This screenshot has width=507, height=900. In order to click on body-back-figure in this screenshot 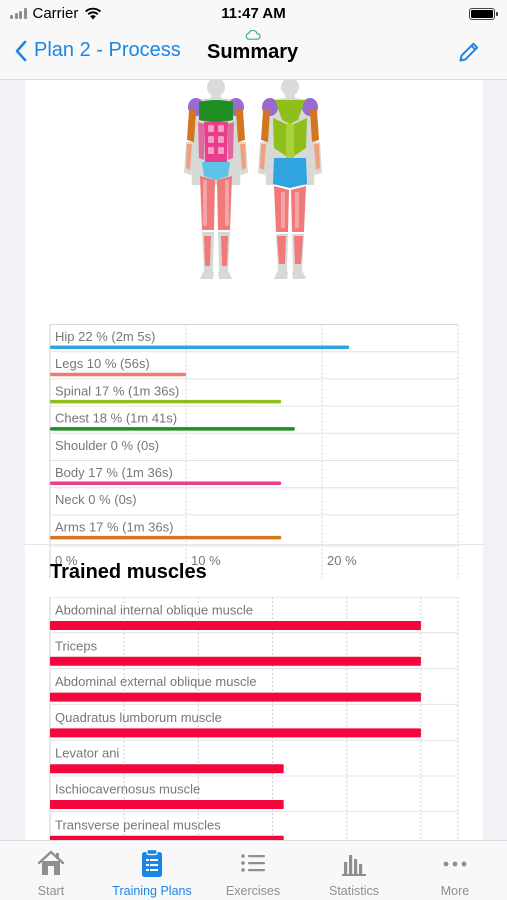, I will do `click(290, 179)`.